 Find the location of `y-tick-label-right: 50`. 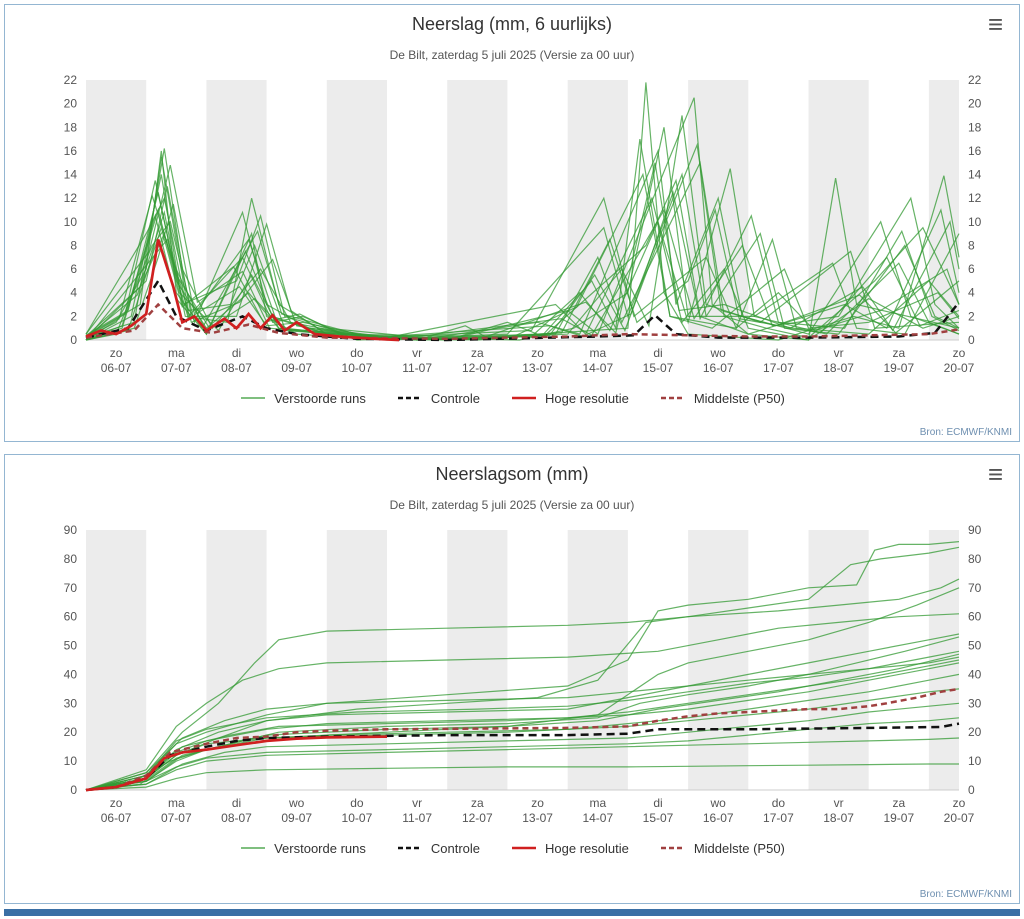

y-tick-label-right: 50 is located at coordinates (975, 646).